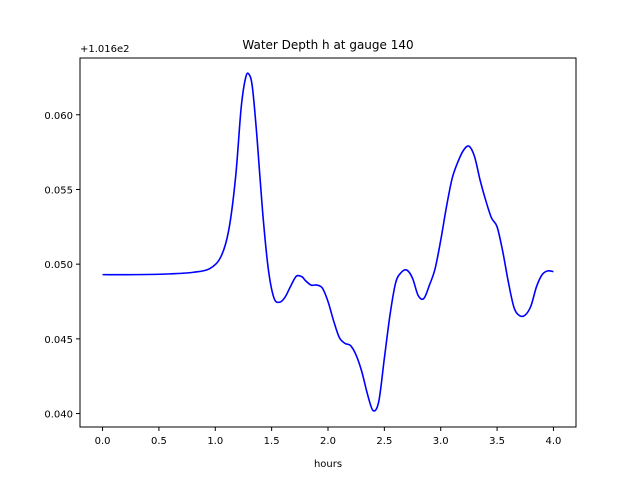 The width and height of the screenshot is (640, 485). I want to click on x-tick-label: 2.5, so click(384, 441).